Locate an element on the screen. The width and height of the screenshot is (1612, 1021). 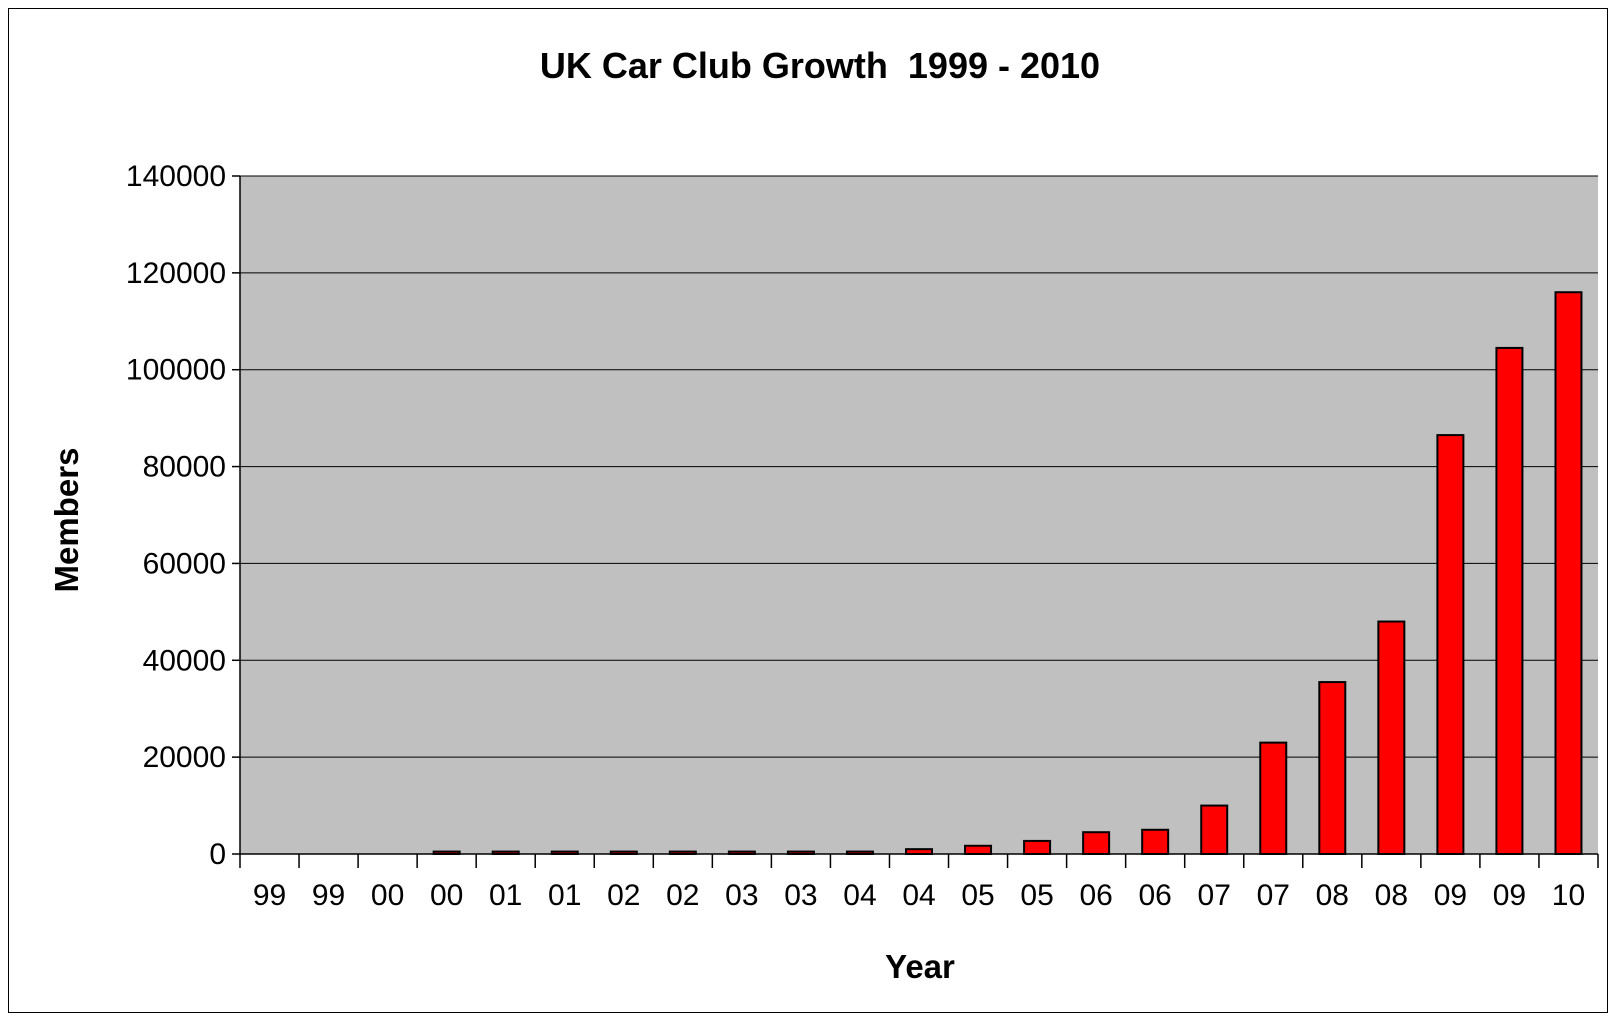
y-tick-label: 0 is located at coordinates (217, 854).